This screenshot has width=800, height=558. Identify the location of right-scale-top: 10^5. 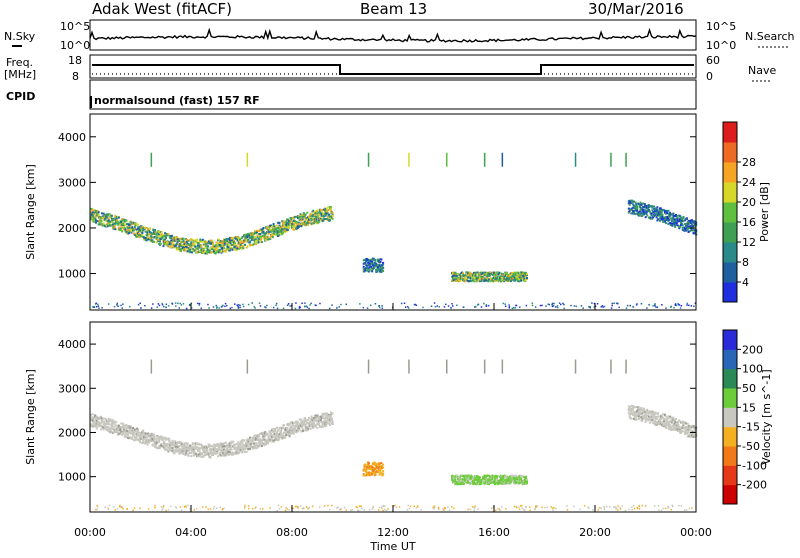
(721, 26).